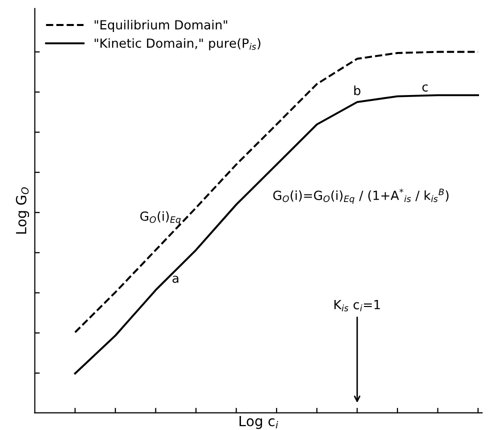 Image resolution: width=497 pixels, height=430 pixels. Describe the element at coordinates (175, 279) in the screenshot. I see `annotation: a` at that location.